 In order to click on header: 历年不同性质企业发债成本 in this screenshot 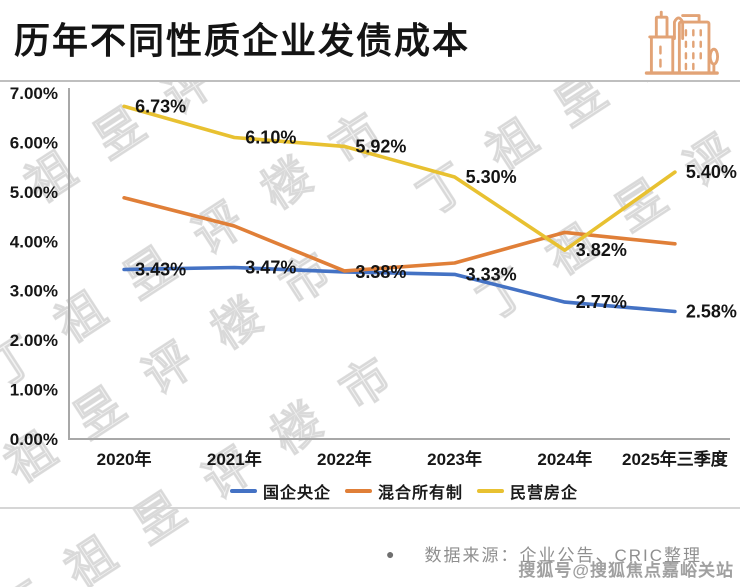, I will do `click(370, 41)`.